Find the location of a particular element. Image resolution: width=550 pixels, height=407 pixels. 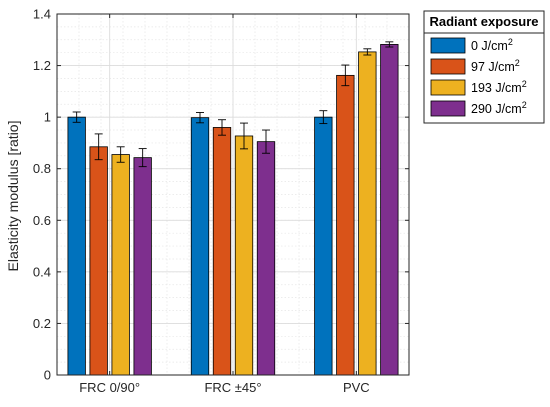

legend-entry-label: 97 J/cm2 is located at coordinates (495, 66).